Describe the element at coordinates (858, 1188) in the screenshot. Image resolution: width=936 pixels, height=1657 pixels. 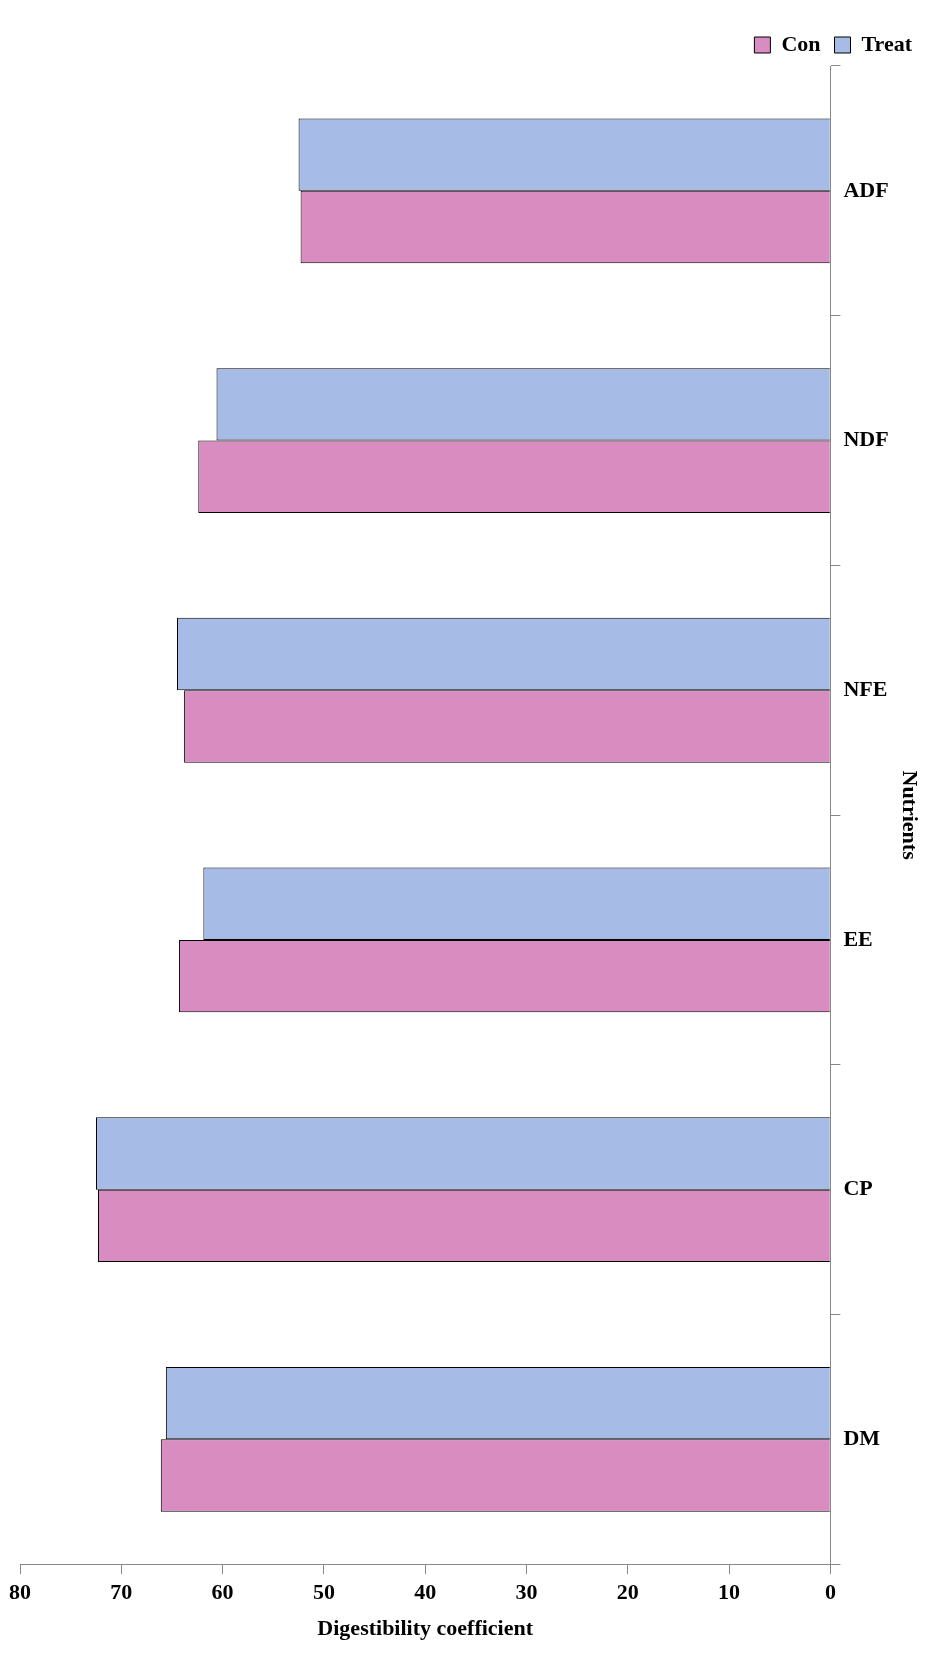
I see `y-tick-label: CP` at that location.